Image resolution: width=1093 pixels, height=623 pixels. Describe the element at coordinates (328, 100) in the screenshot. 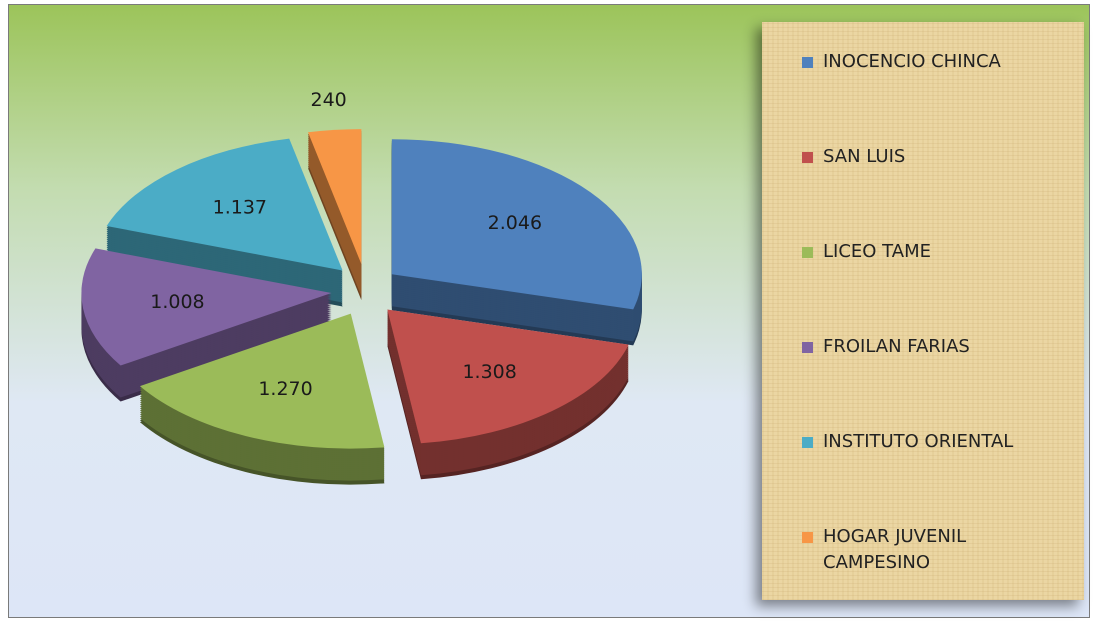

I see `data-label: 240` at that location.